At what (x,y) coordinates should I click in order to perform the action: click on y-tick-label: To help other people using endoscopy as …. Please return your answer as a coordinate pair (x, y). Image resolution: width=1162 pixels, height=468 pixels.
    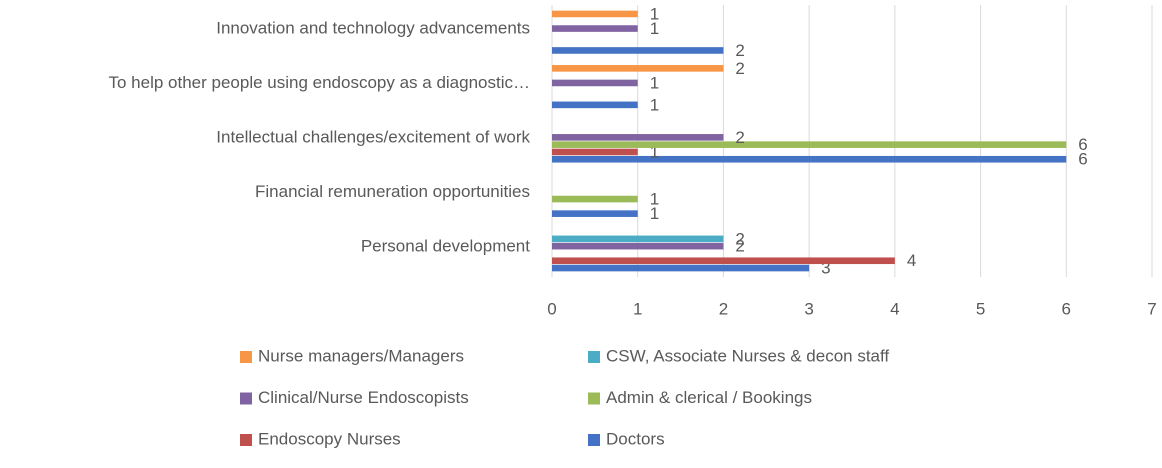
    Looking at the image, I should click on (319, 82).